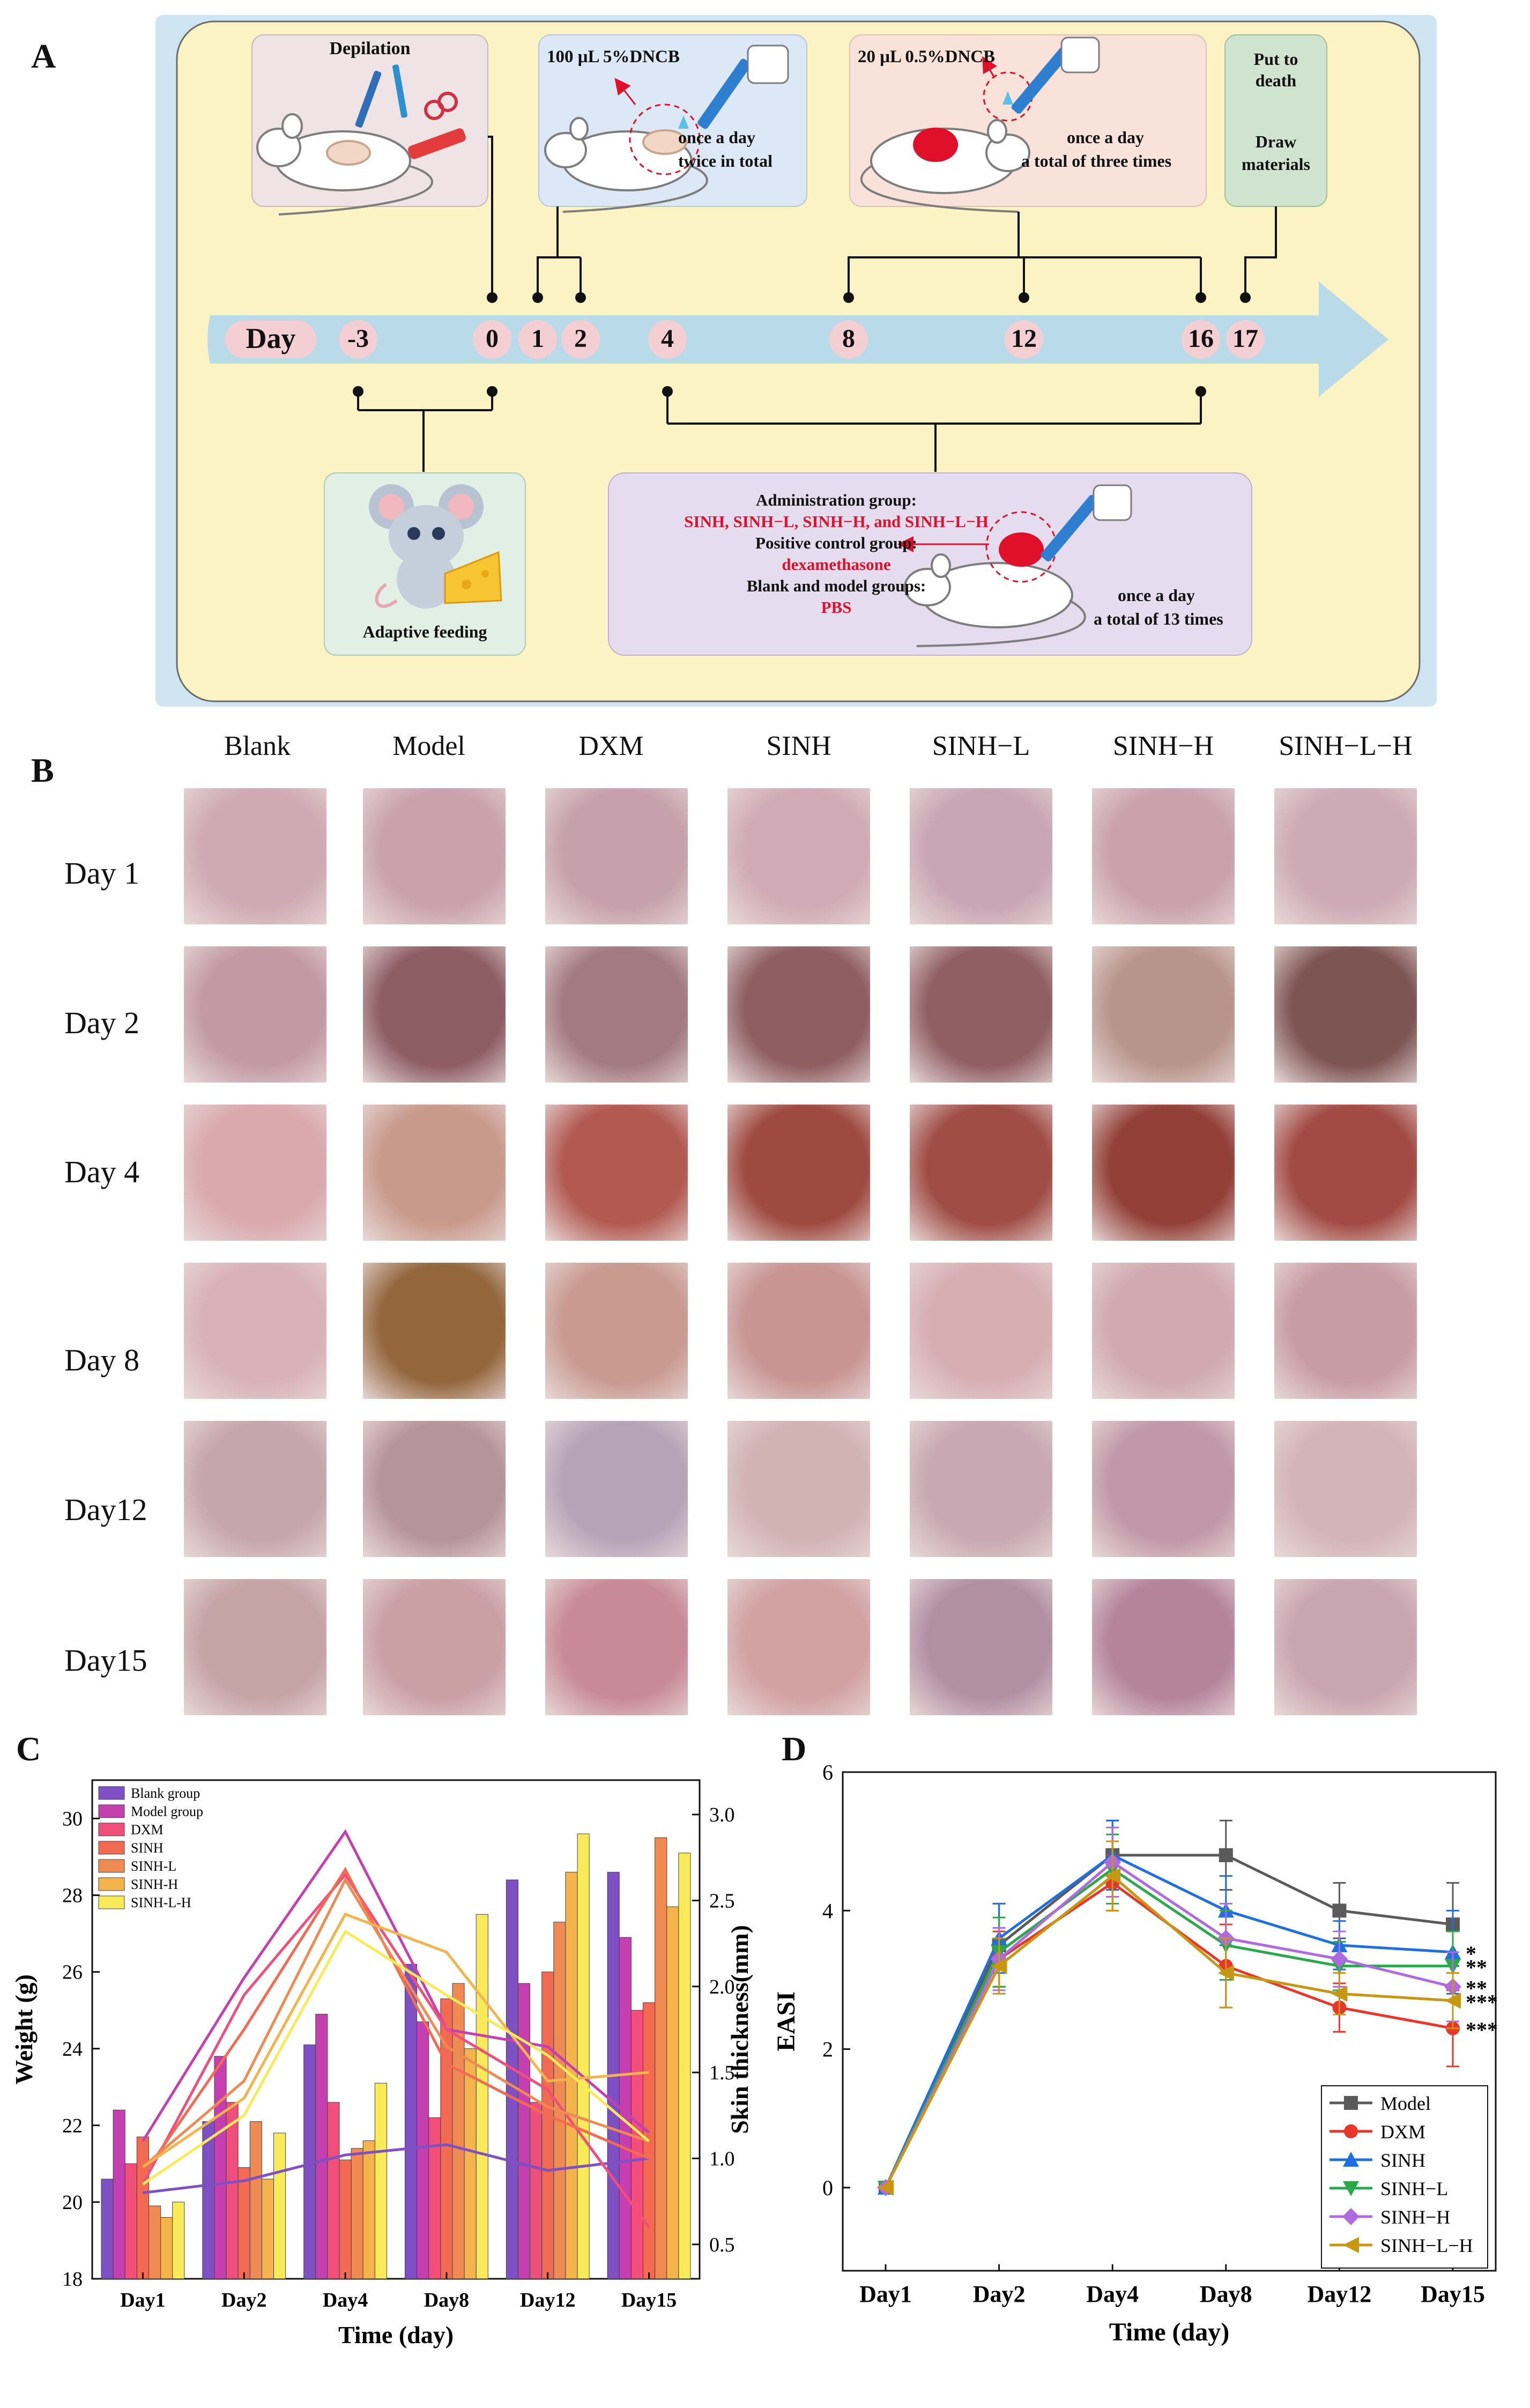  I want to click on admin-freq-2: a total of 13 times, so click(1158, 618).